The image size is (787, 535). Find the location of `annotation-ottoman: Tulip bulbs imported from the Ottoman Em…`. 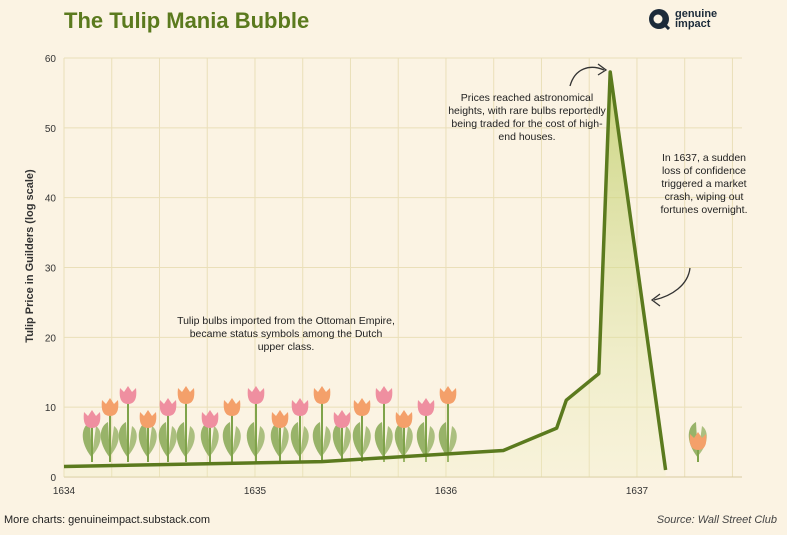

annotation-ottoman: Tulip bulbs imported from the Ottoman Em… is located at coordinates (286, 334).